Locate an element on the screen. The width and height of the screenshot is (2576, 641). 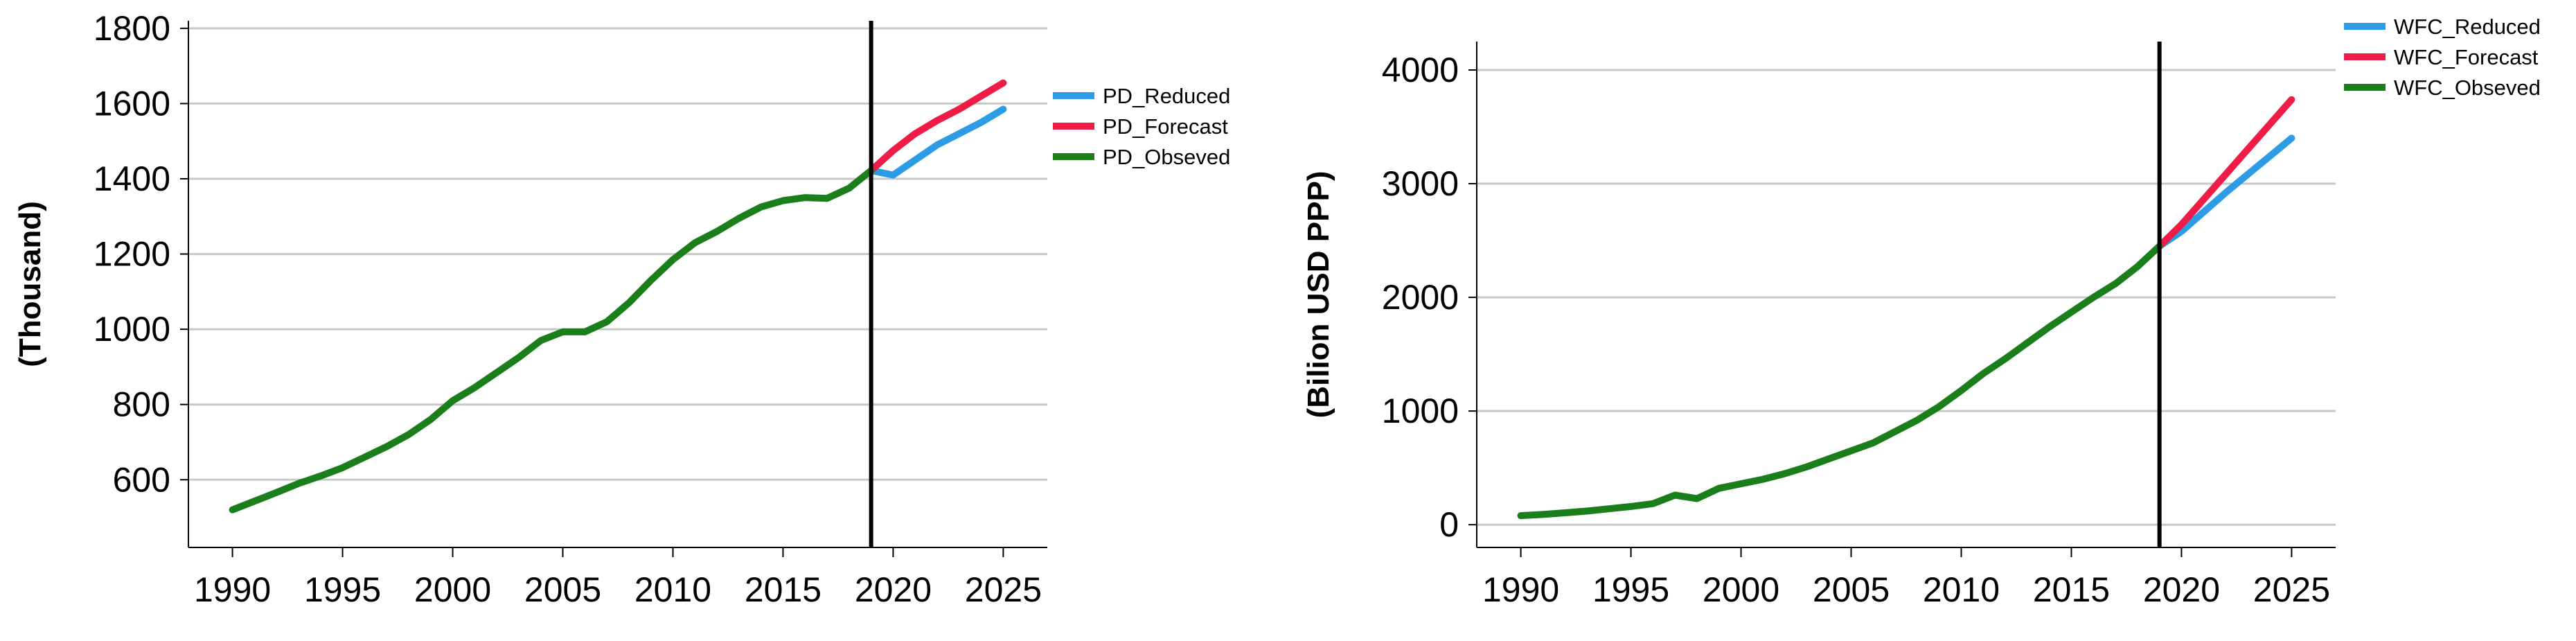
wfc-x-tick-label: 1995 is located at coordinates (1630, 589).